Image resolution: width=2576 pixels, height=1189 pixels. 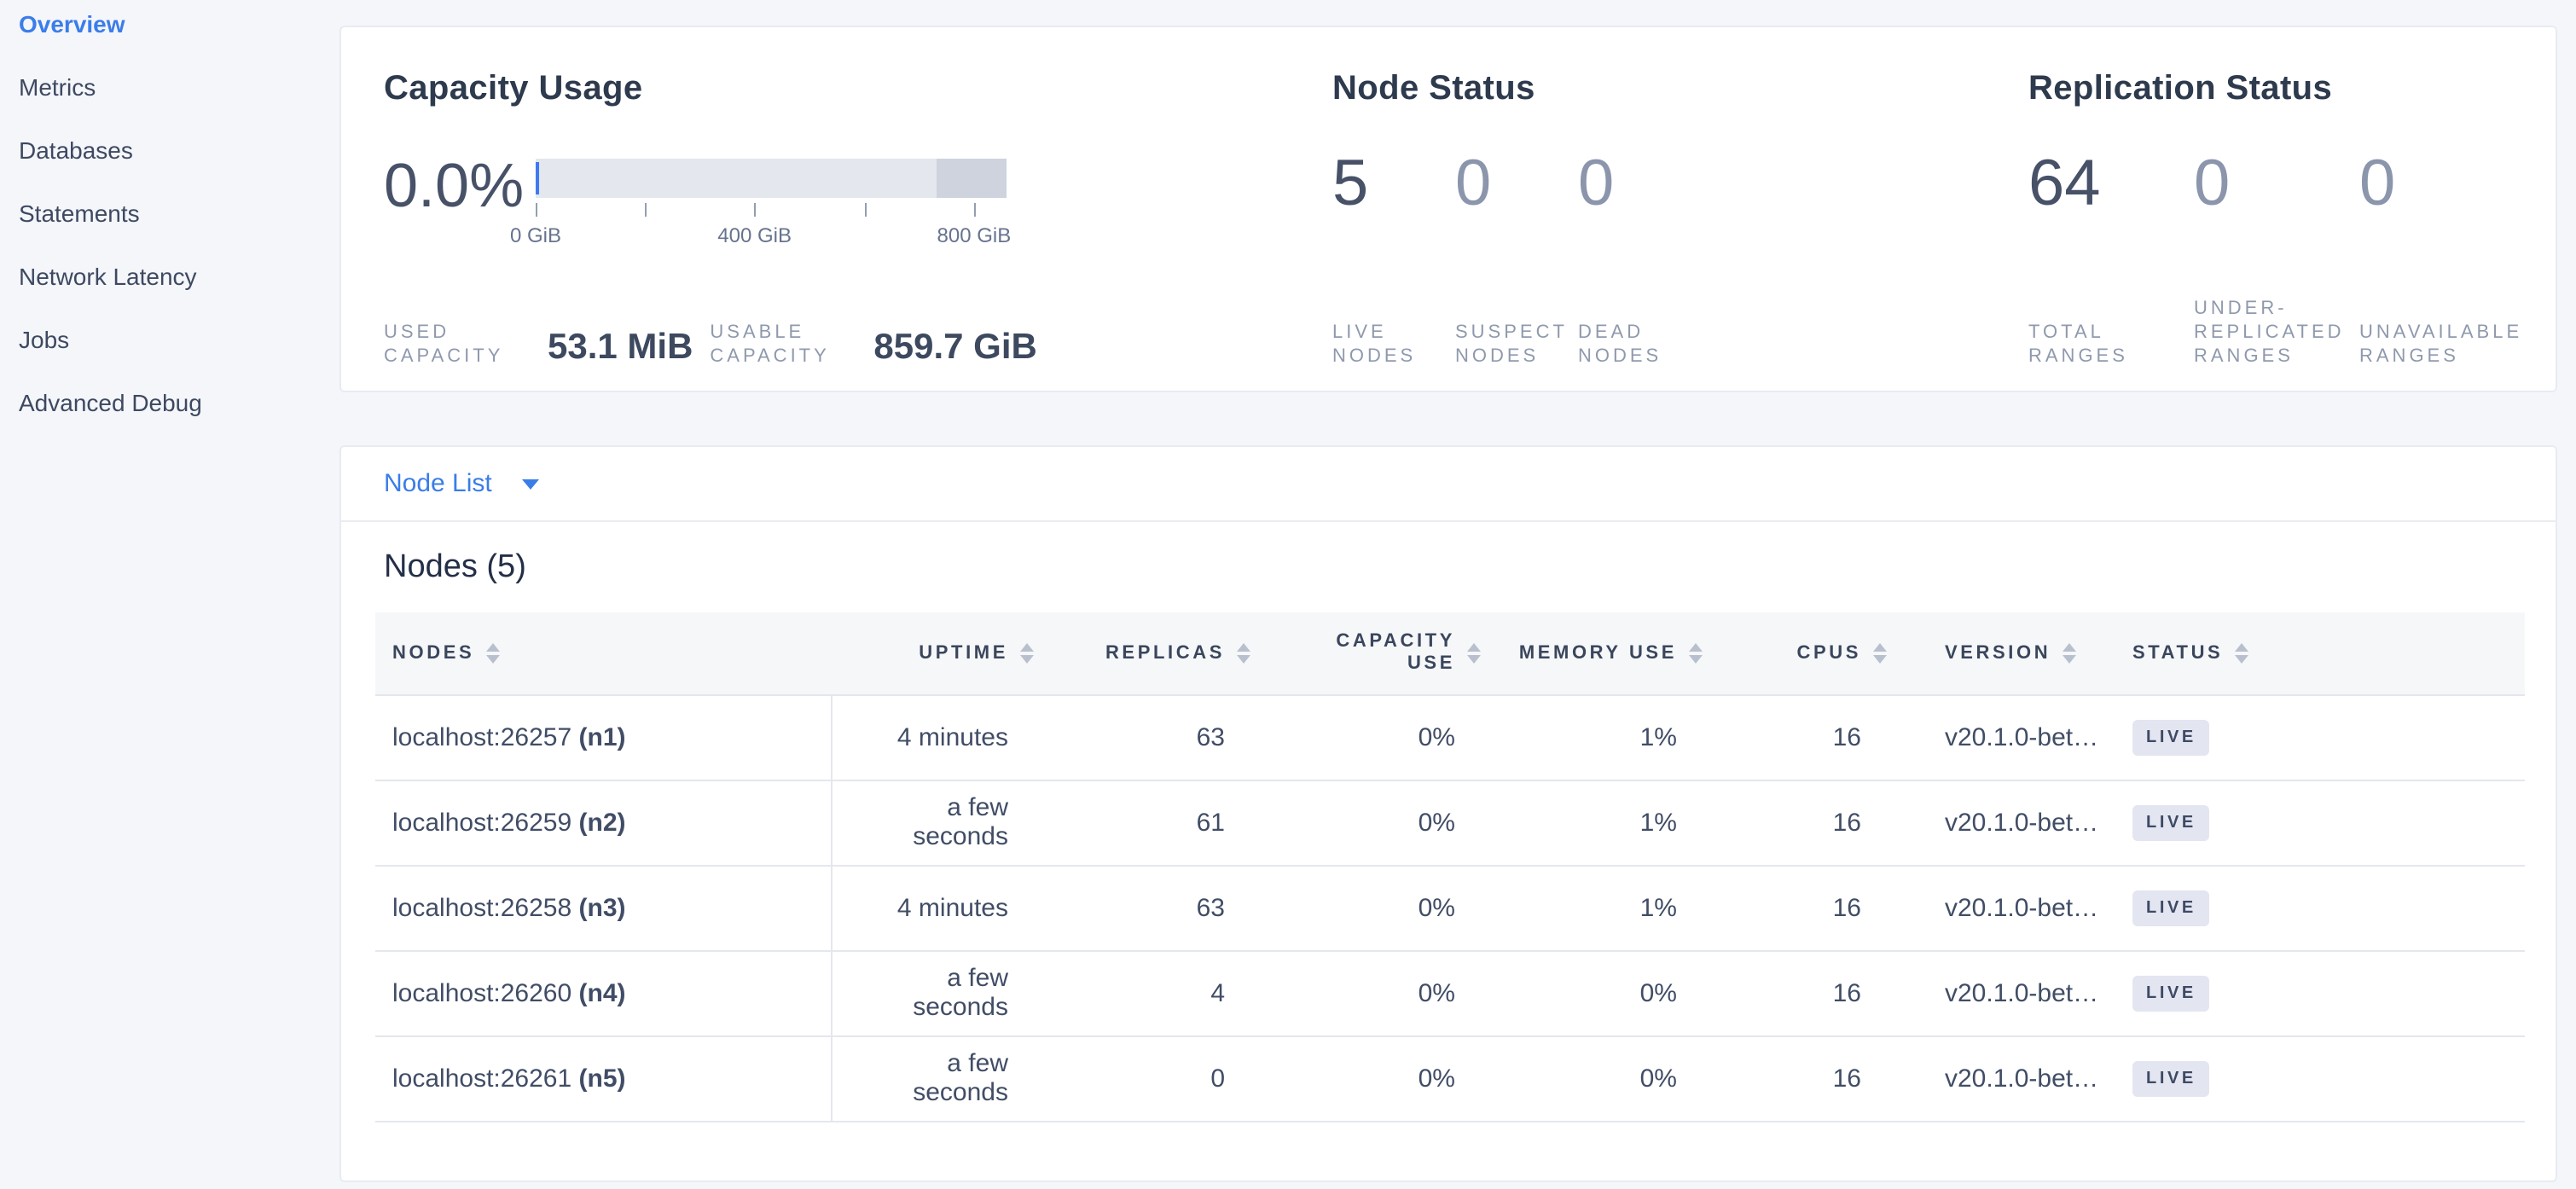 I want to click on column-header-capacity: CAPACITY USE, so click(x=1386, y=653).